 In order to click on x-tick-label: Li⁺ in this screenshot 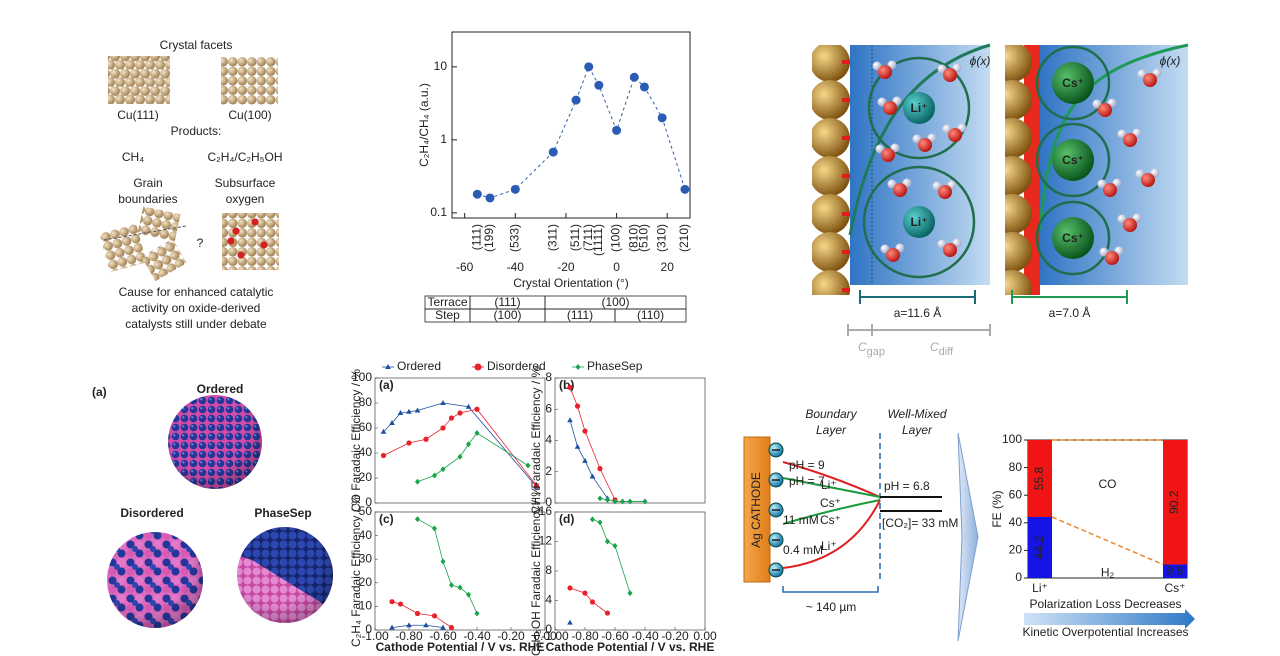, I will do `click(1040, 588)`.